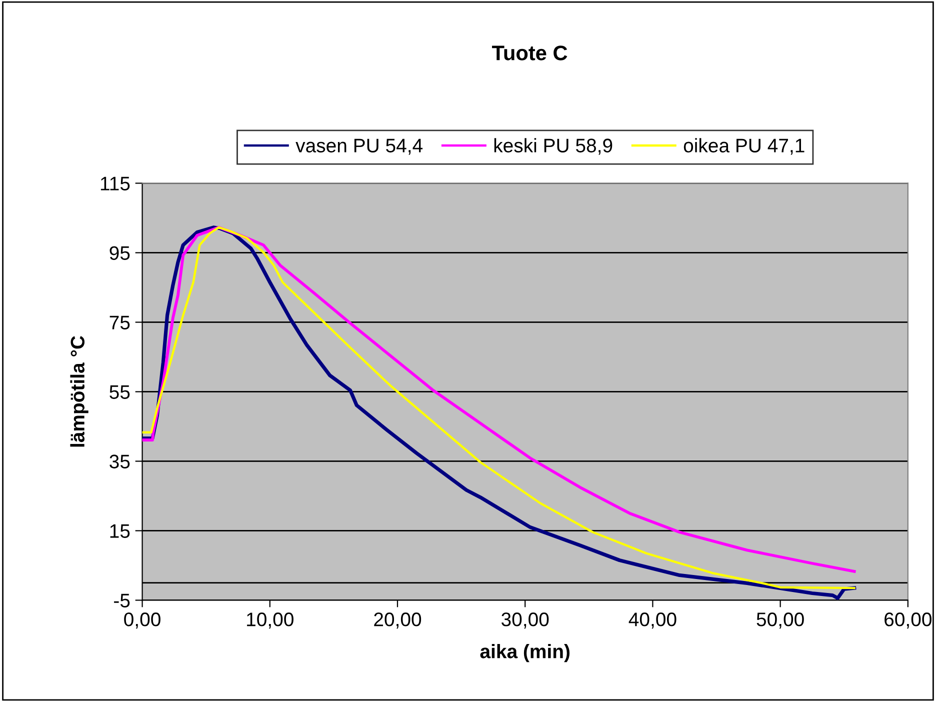  What do you see at coordinates (120, 531) in the screenshot?
I see `y-tick-label: 15` at bounding box center [120, 531].